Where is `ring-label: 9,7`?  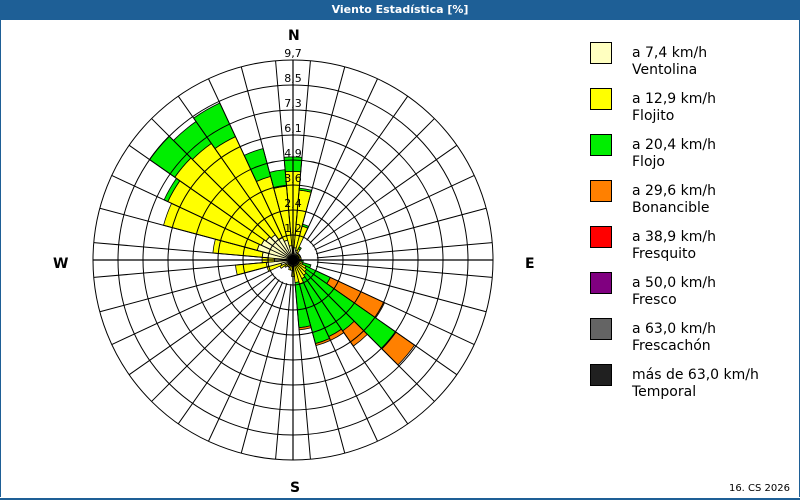
ring-label: 9,7 is located at coordinates (293, 53).